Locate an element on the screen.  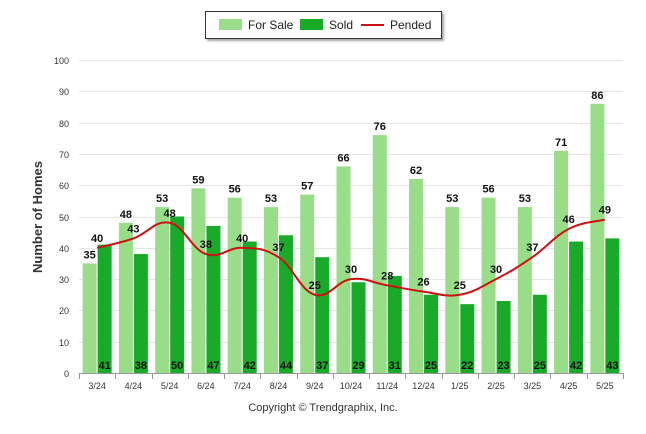
y-tick-label: 60 is located at coordinates (64, 186).